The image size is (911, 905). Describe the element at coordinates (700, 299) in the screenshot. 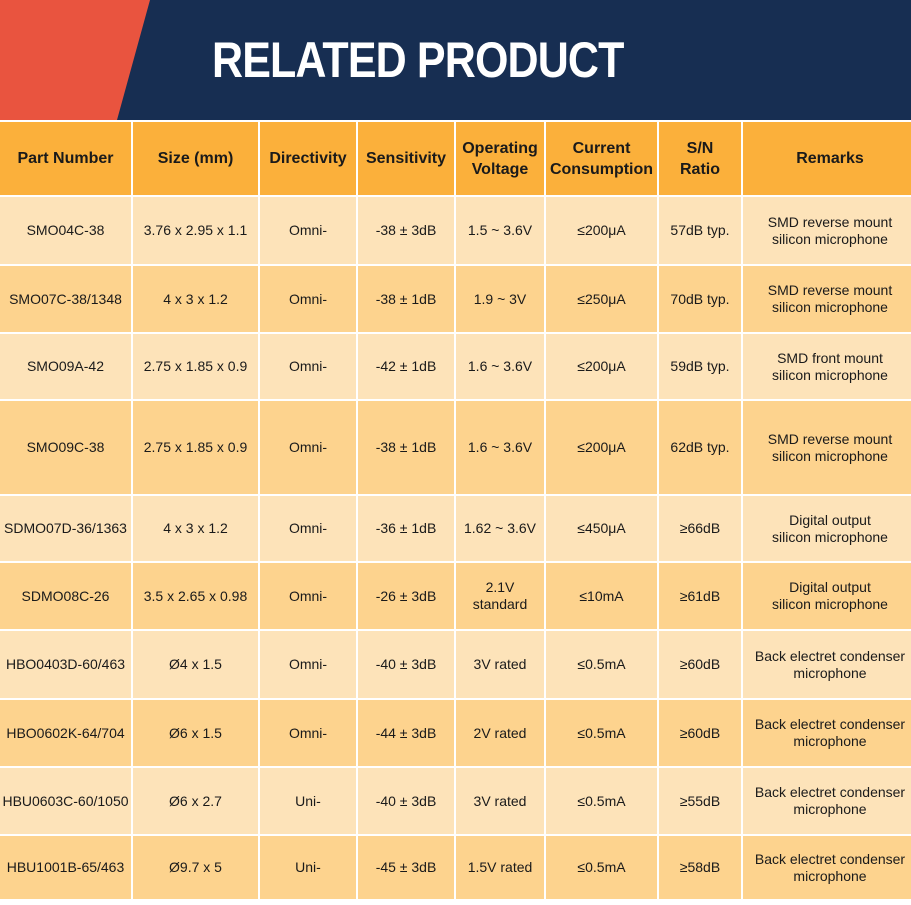

I see `table-cell: 70dB typ.` at that location.